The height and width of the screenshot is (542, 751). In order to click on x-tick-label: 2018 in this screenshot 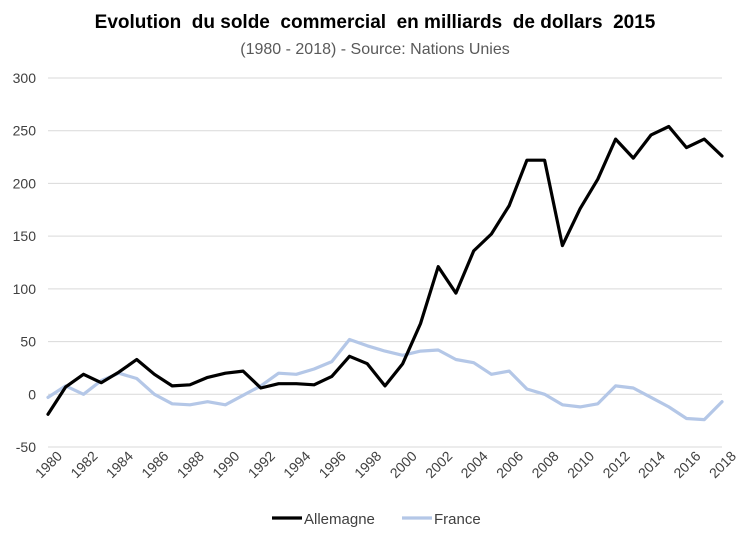, I will do `click(722, 464)`.